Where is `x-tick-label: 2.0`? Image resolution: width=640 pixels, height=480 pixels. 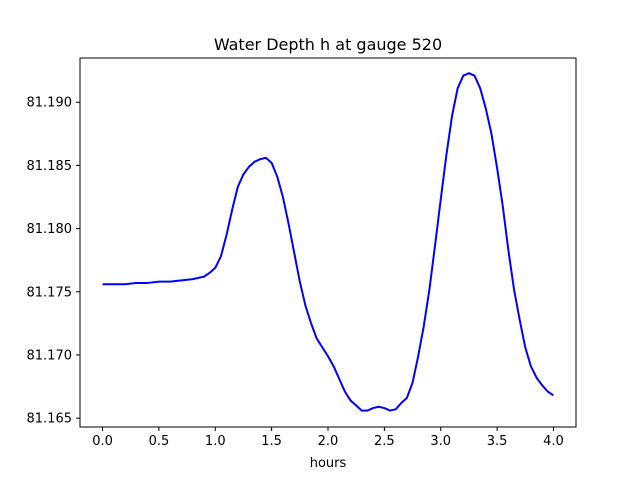
x-tick-label: 2.0 is located at coordinates (328, 441).